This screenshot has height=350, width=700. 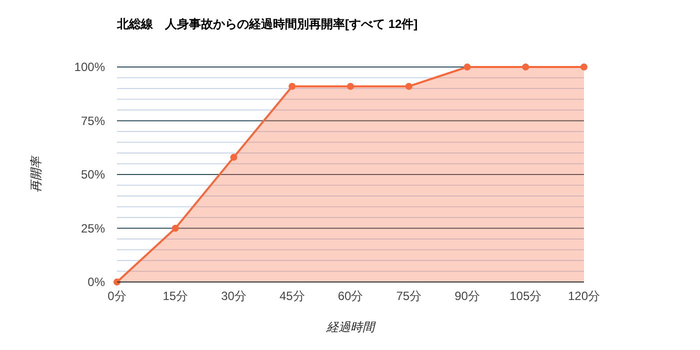 What do you see at coordinates (351, 296) in the screenshot?
I see `x-tick-label: 60分` at bounding box center [351, 296].